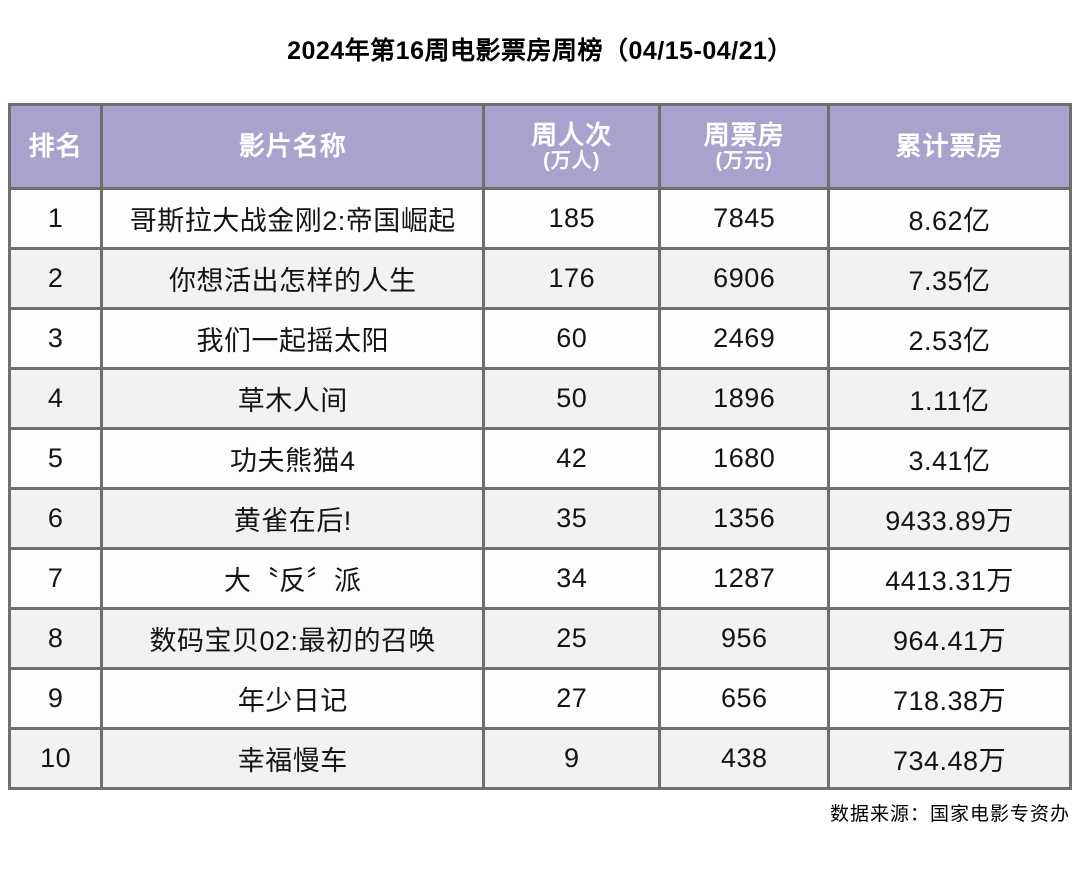 The height and width of the screenshot is (894, 1080). I want to click on weekly-gross-cell: 1896, so click(744, 398).